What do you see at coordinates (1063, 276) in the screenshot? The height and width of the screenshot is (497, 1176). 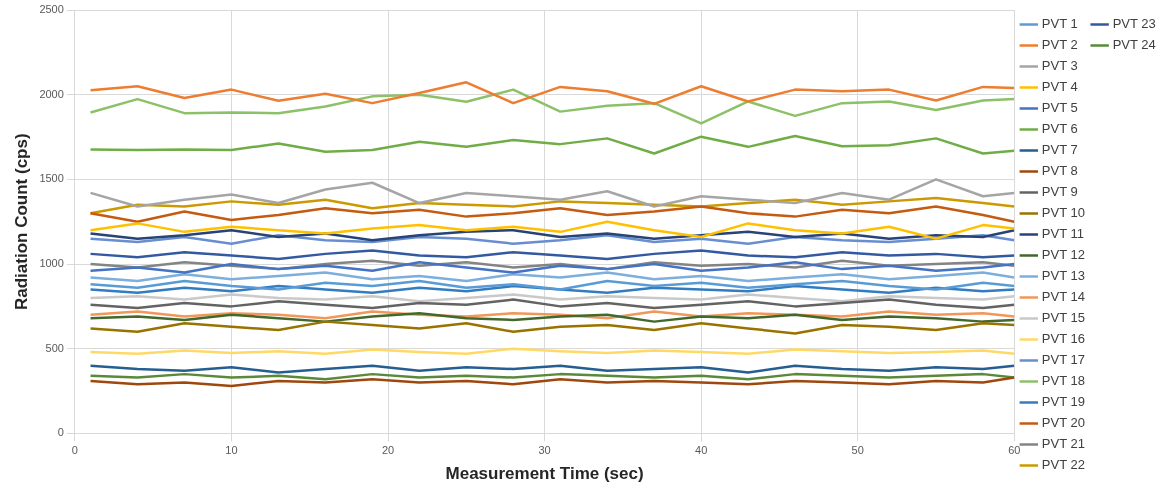 I see `legend-label: PVT 13` at bounding box center [1063, 276].